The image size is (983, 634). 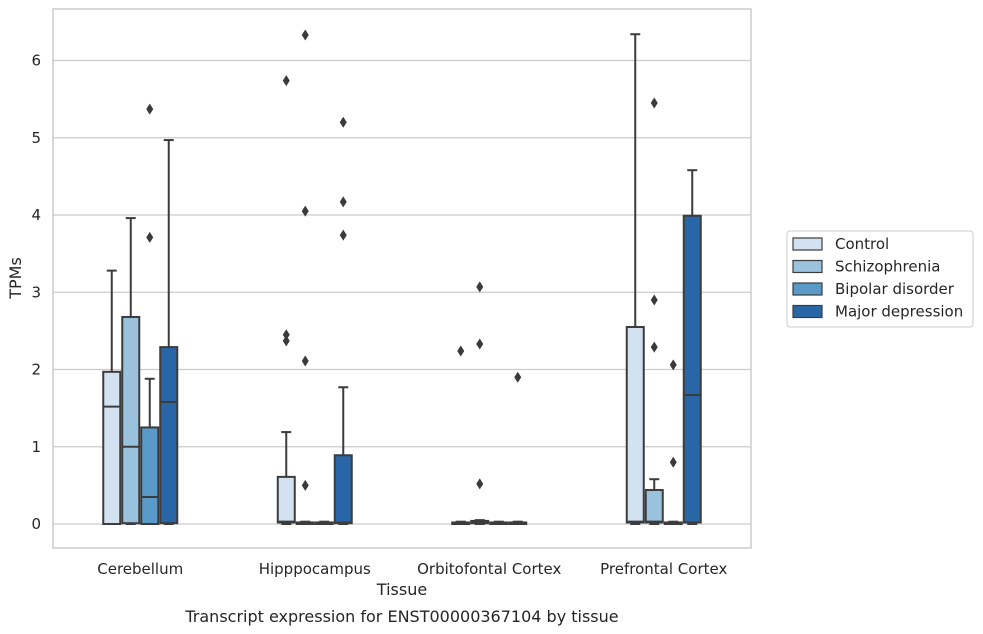 I want to click on y-tick-label: 3, so click(x=36, y=292).